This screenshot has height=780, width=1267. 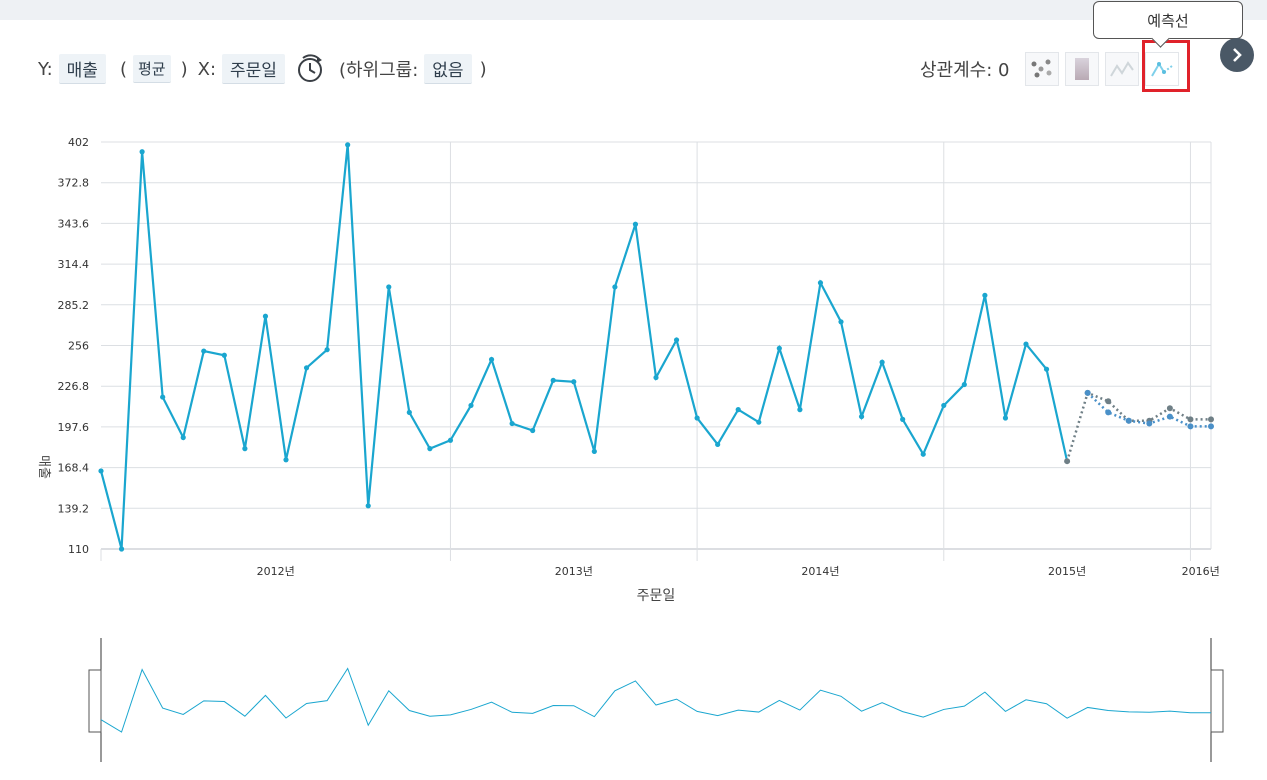 I want to click on chart-type-tools: 상관계수: 0, so click(x=1052, y=69).